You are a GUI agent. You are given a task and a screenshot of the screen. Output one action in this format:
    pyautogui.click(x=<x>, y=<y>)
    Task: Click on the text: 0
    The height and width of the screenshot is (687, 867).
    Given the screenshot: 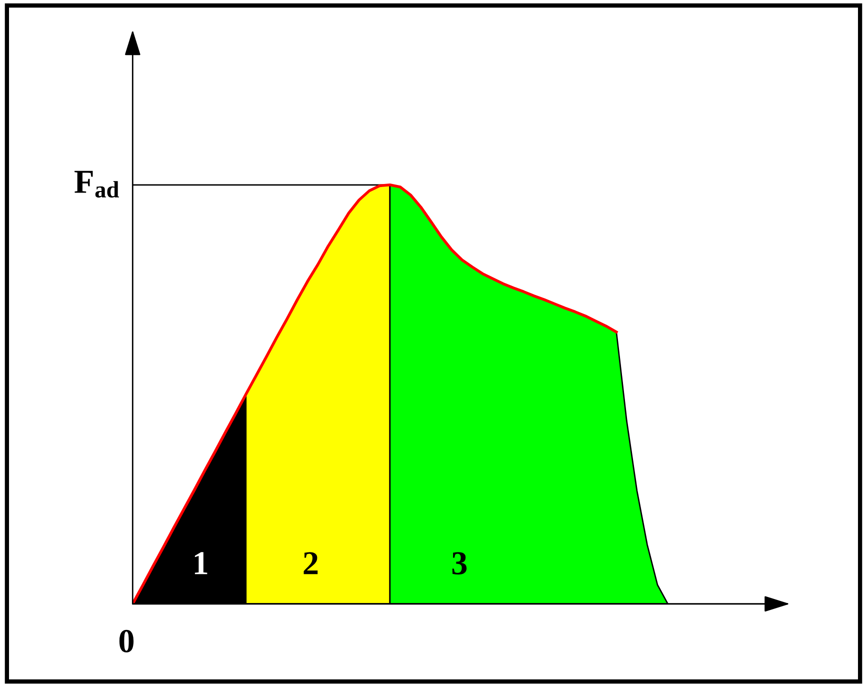 What is the action you would take?
    pyautogui.click(x=126, y=641)
    